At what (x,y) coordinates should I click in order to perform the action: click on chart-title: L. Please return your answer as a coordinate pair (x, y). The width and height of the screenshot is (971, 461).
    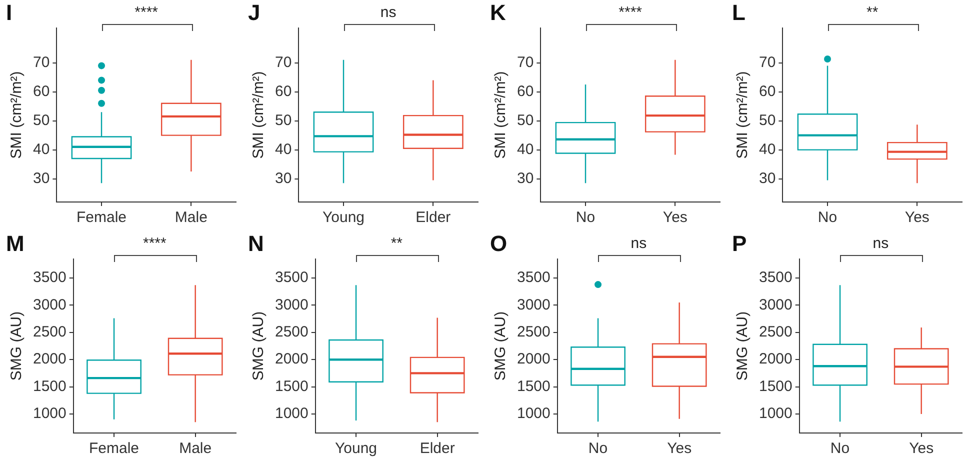
    Looking at the image, I should click on (739, 13).